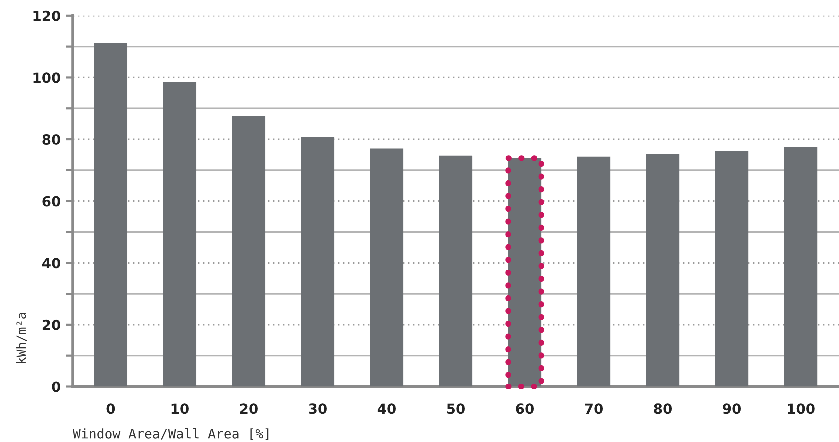 This screenshot has width=839, height=442. I want to click on y-tick-label: 80, so click(51, 139).